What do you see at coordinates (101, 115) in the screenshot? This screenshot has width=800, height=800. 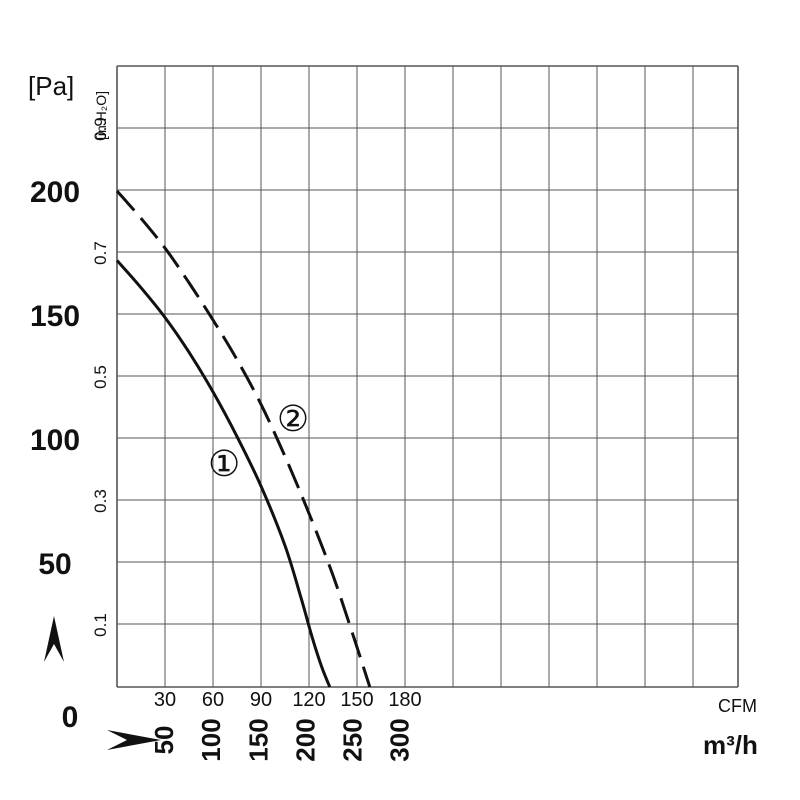 I see `y-unit-inh2o: [in.H₂O]` at bounding box center [101, 115].